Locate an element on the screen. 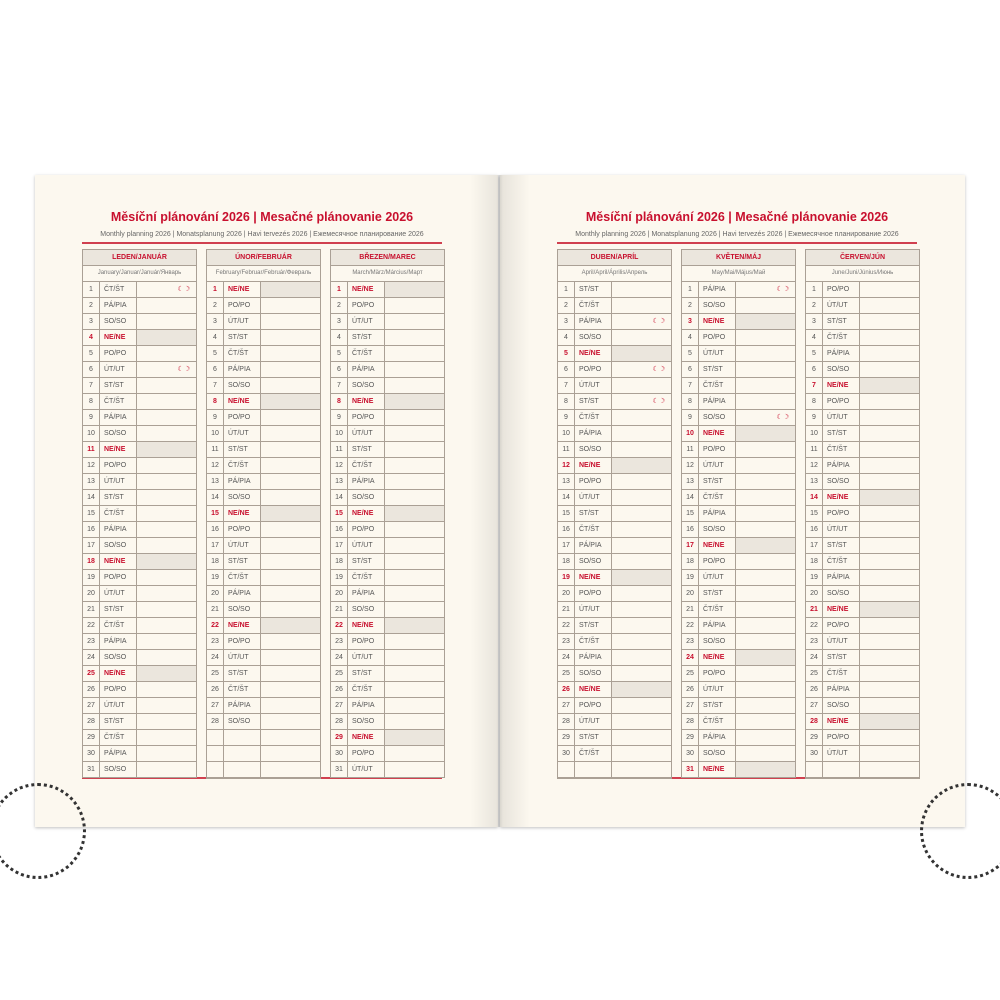 Image resolution: width=1000 pixels, height=1000 pixels. day-row: 4 SO/SO is located at coordinates (614, 338).